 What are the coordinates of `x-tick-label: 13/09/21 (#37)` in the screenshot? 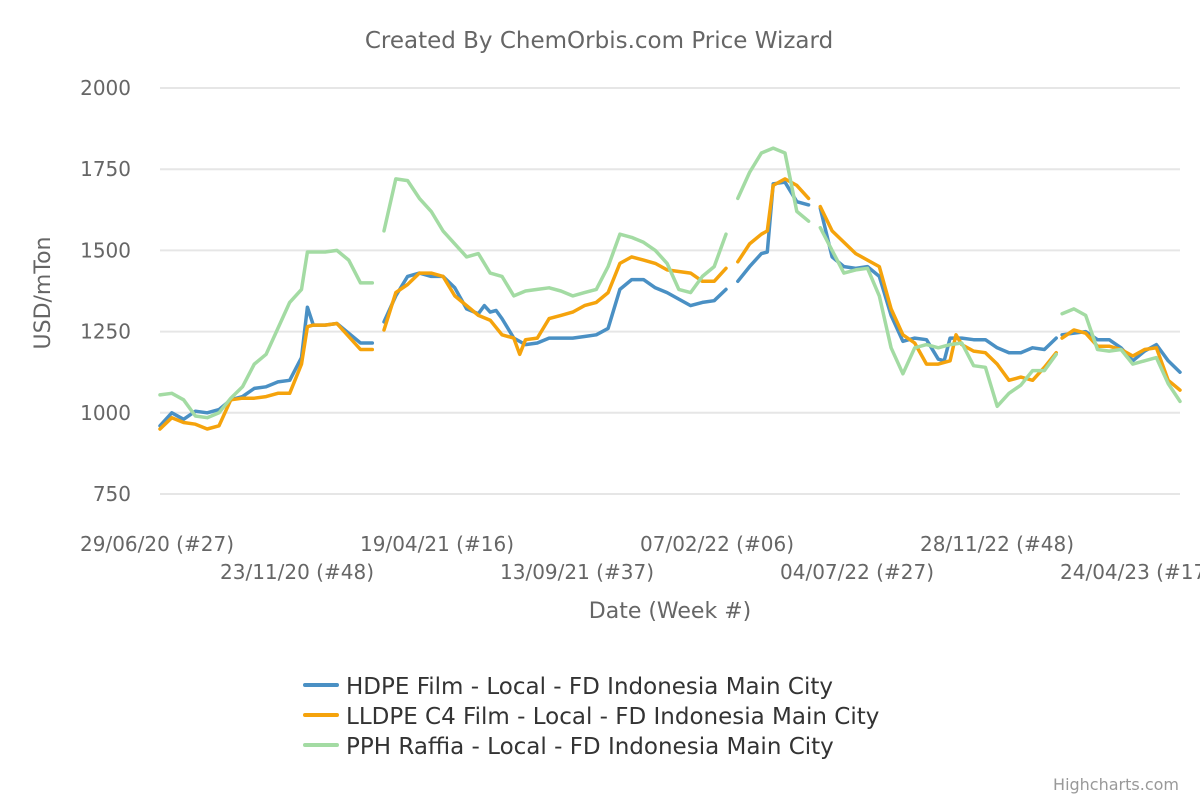 It's located at (577, 572).